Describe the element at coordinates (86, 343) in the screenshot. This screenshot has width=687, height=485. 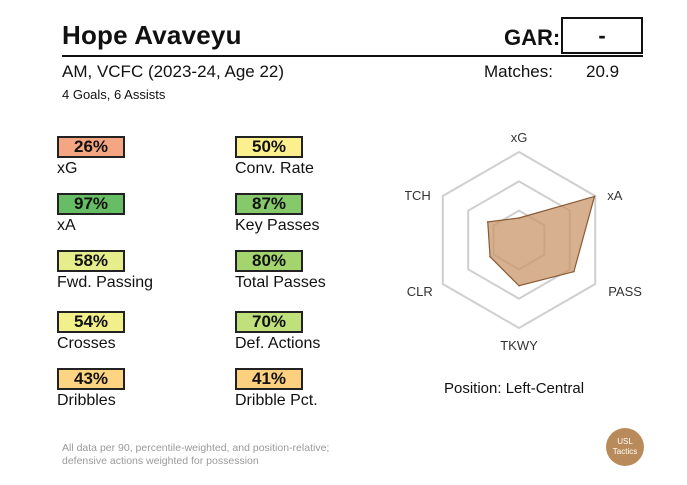
I see `stat-label: Crosses` at that location.